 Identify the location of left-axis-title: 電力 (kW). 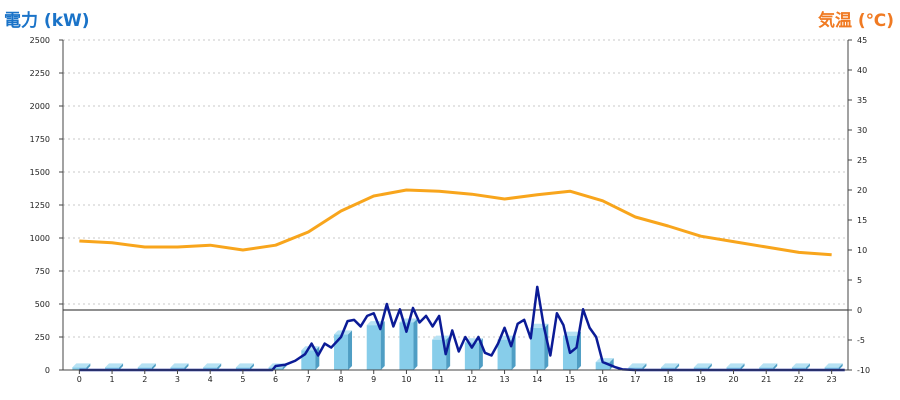
(47, 21).